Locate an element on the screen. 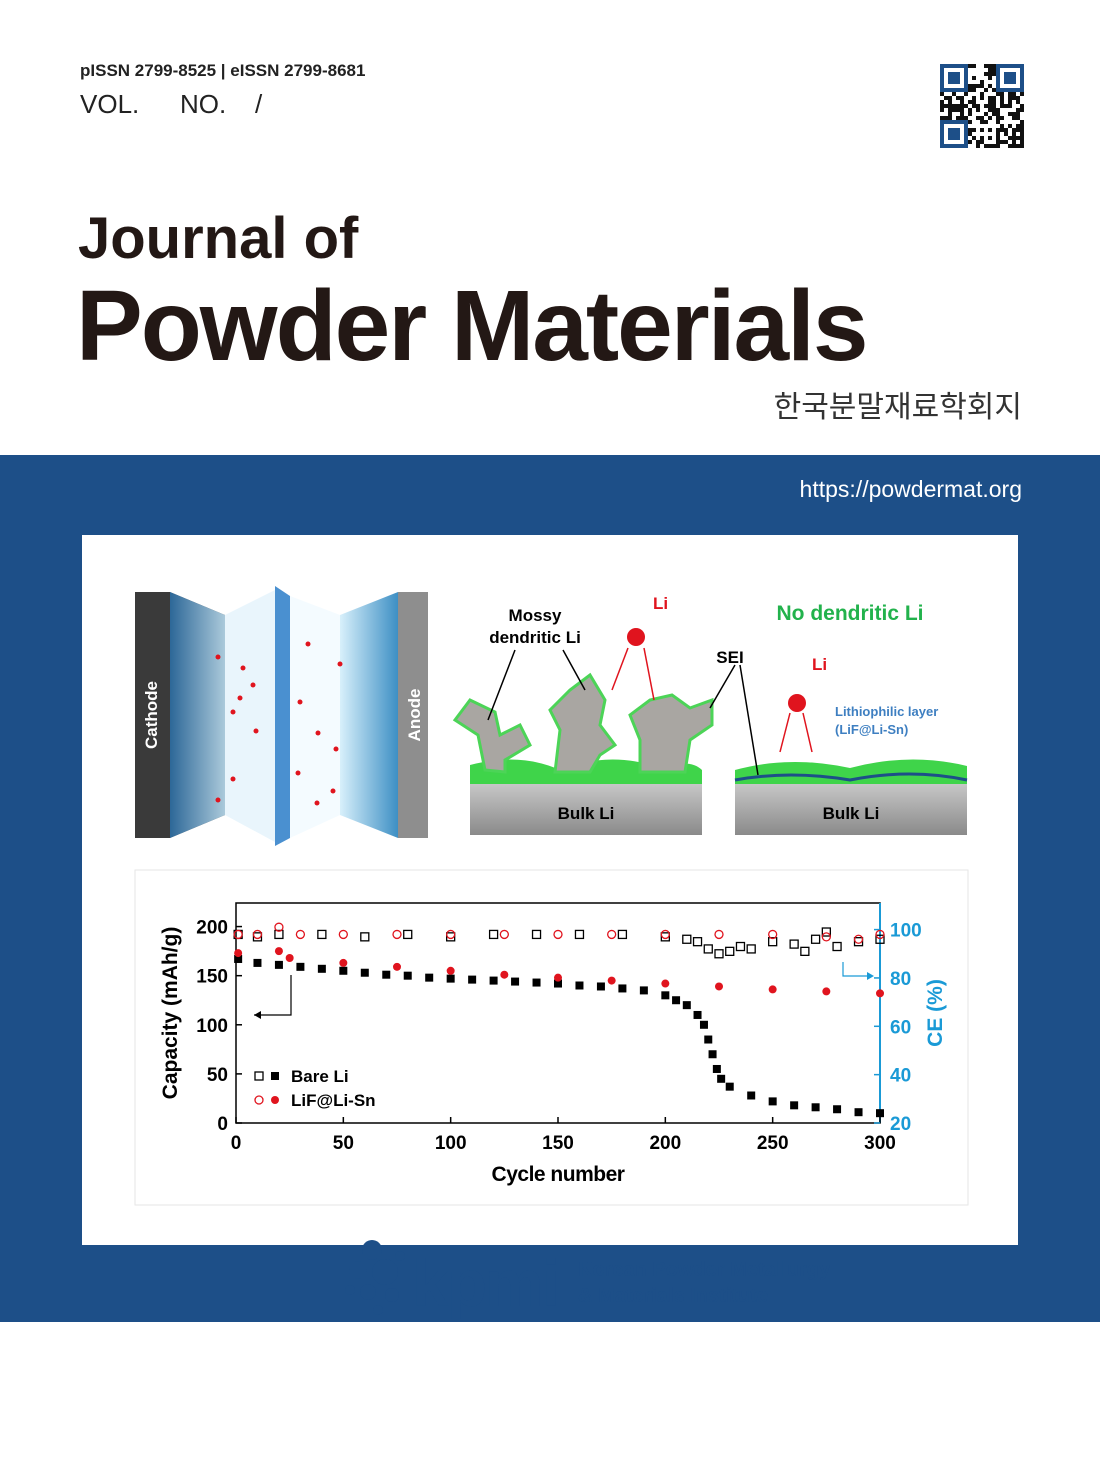 The width and height of the screenshot is (1100, 1468). battery-illustration: Cathode Anode is located at coordinates (281, 716).